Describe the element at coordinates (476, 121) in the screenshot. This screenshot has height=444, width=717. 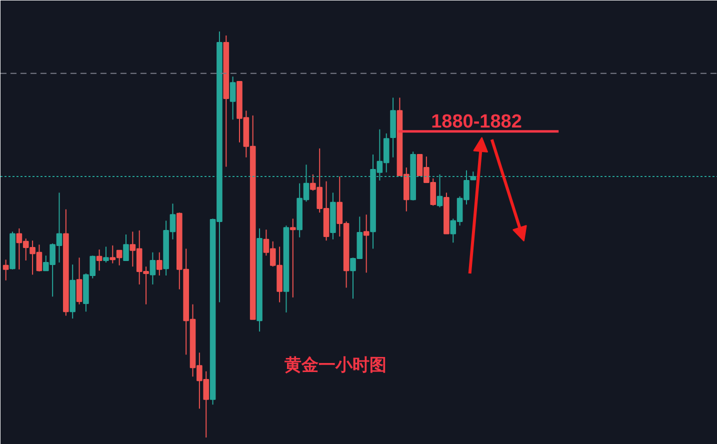
I see `annotation: 1880-1882` at that location.